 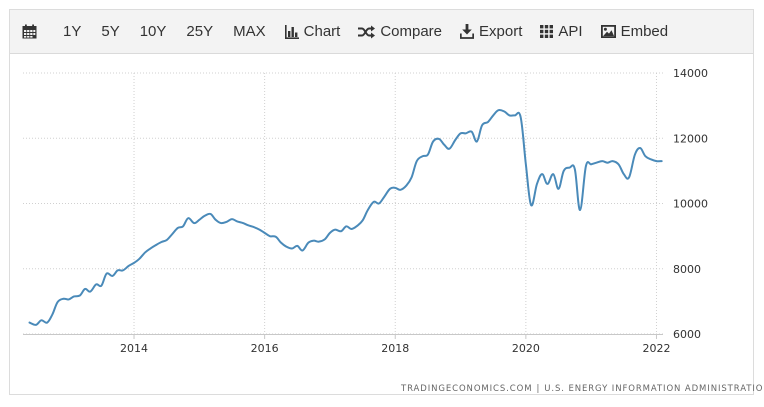 I want to click on image-icon, so click(x=608, y=31).